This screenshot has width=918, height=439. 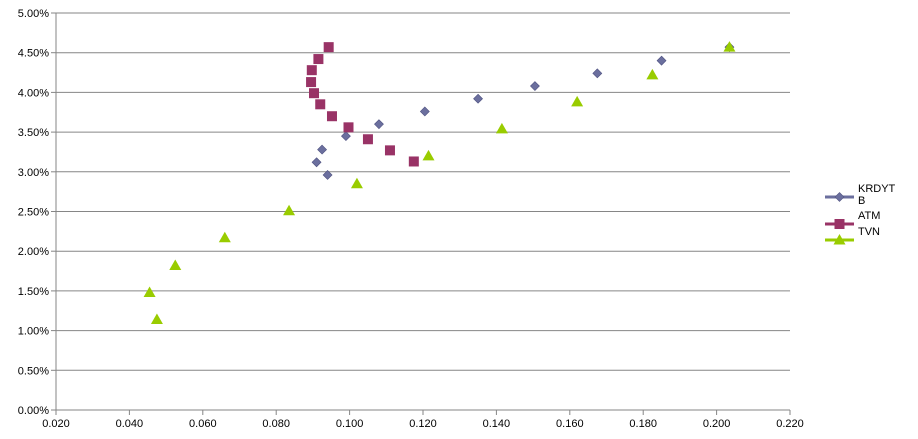 I want to click on y-tick-label: 2.00%, so click(x=33, y=252).